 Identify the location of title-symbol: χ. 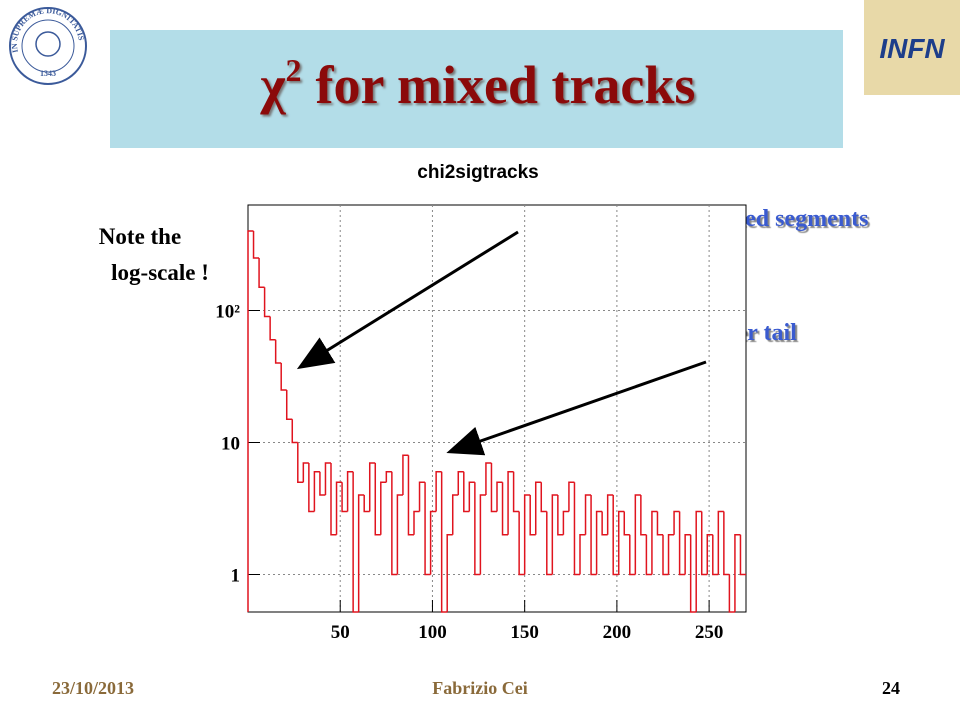
(273, 85).